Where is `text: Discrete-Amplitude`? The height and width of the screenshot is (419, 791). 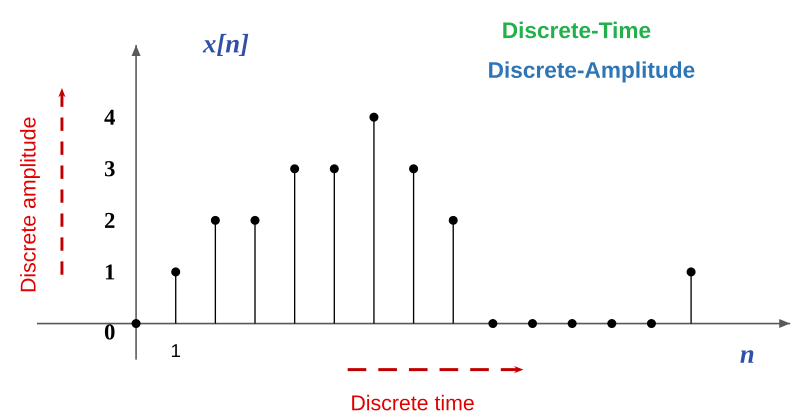
text: Discrete-Amplitude is located at coordinates (591, 72).